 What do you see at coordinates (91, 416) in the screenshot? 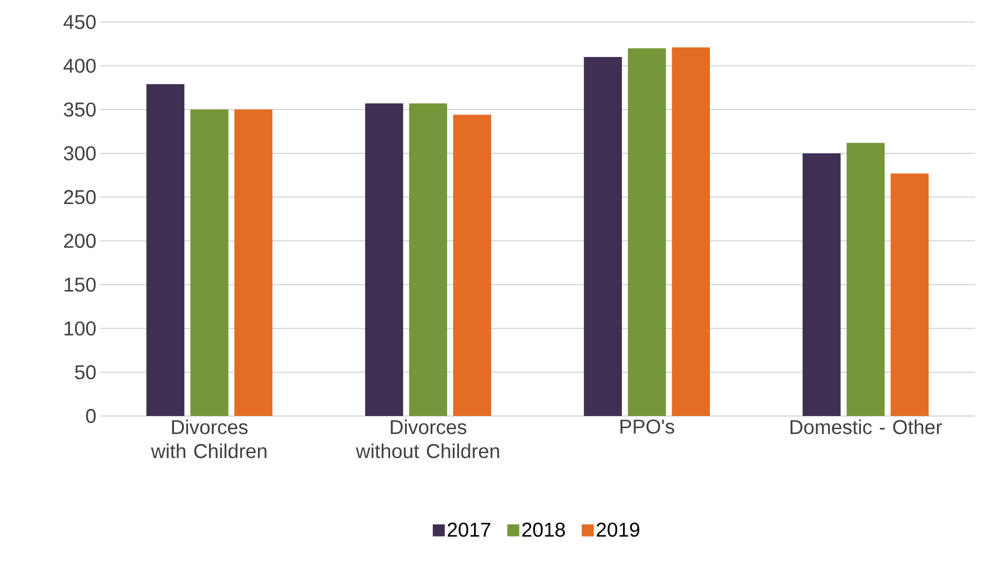
I see `y-tick-label: 0` at bounding box center [91, 416].